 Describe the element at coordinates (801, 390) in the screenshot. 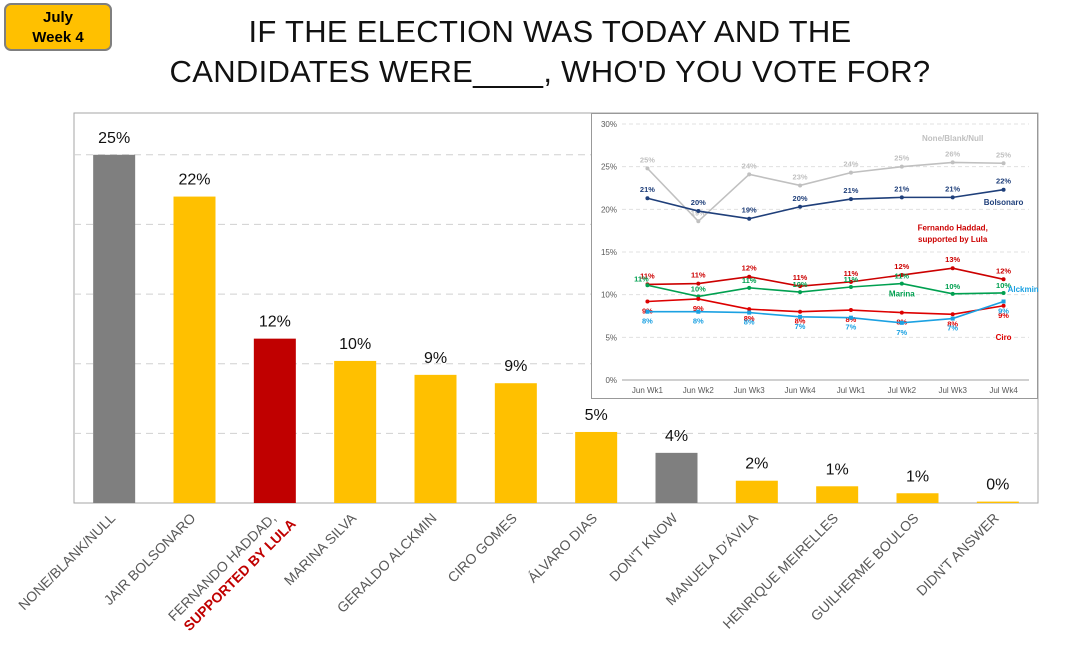

I see `inset-x-tick: Jun Wk4` at that location.